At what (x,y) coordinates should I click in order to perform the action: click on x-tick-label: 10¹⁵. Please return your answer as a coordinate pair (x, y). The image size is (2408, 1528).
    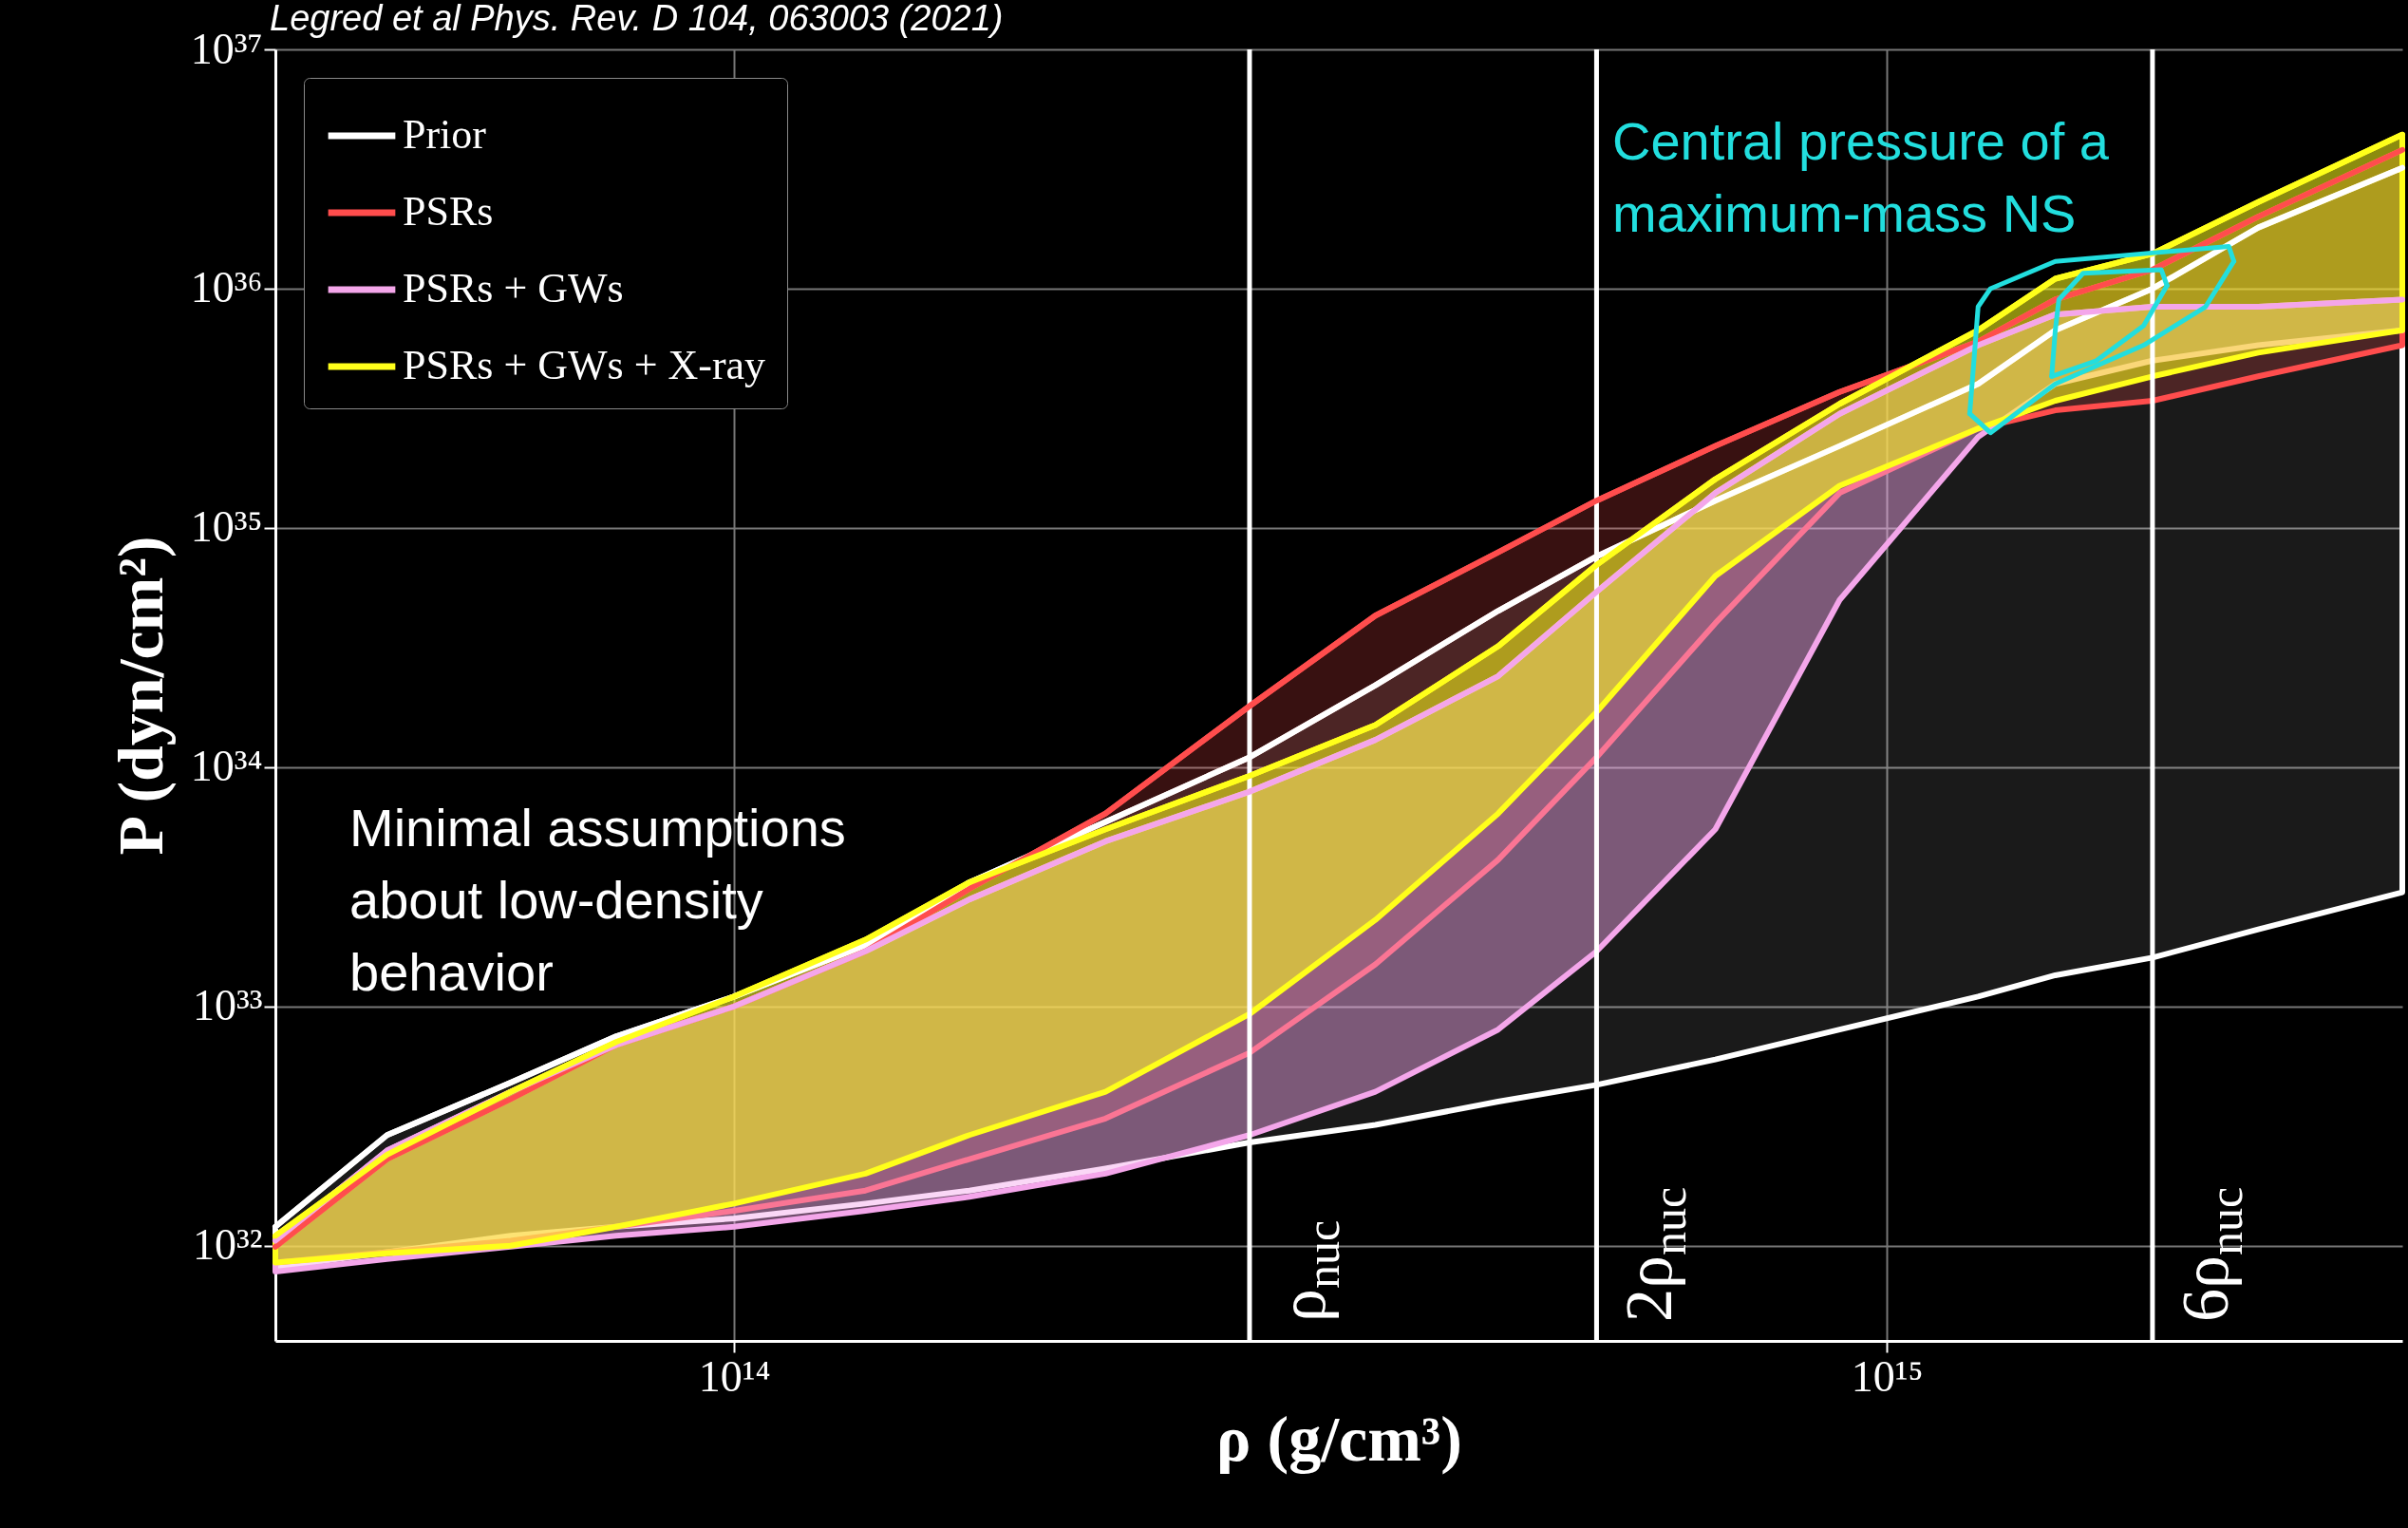
    Looking at the image, I should click on (1887, 1376).